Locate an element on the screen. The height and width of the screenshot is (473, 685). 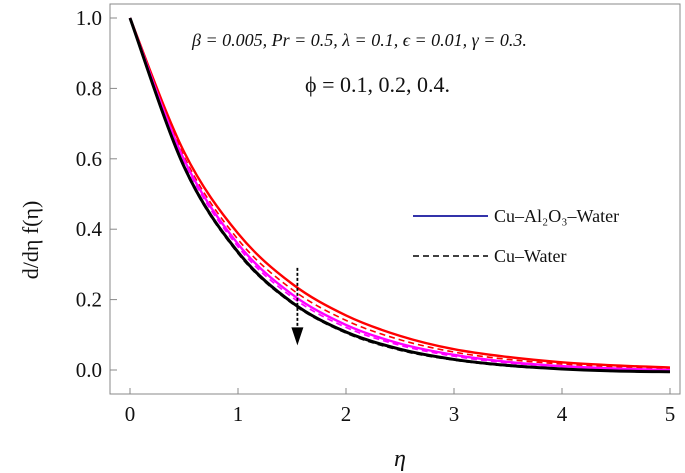
y-axis-label: d/dη f(η) is located at coordinates (30, 240).